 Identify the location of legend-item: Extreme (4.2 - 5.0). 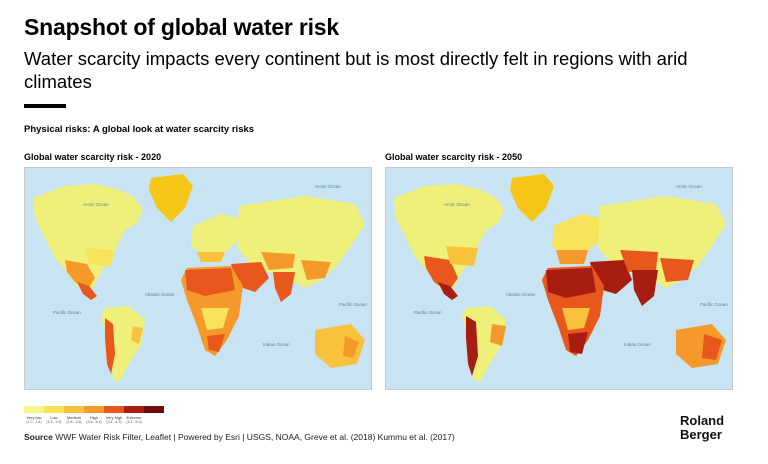
(134, 415).